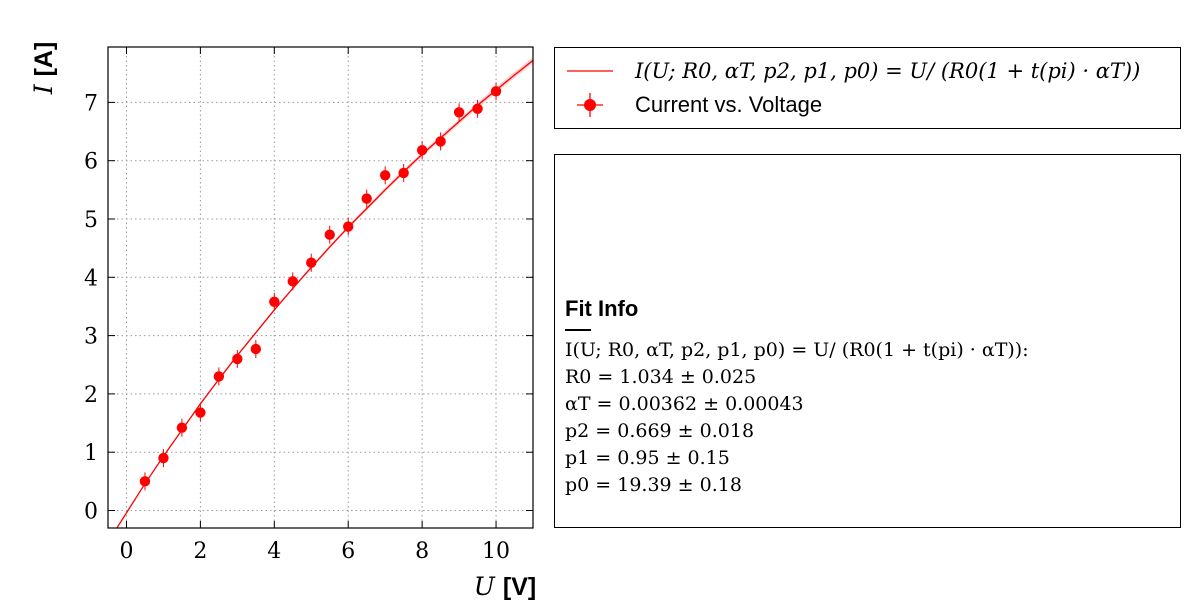  What do you see at coordinates (126, 551) in the screenshot?
I see `x-tick-label: 0` at bounding box center [126, 551].